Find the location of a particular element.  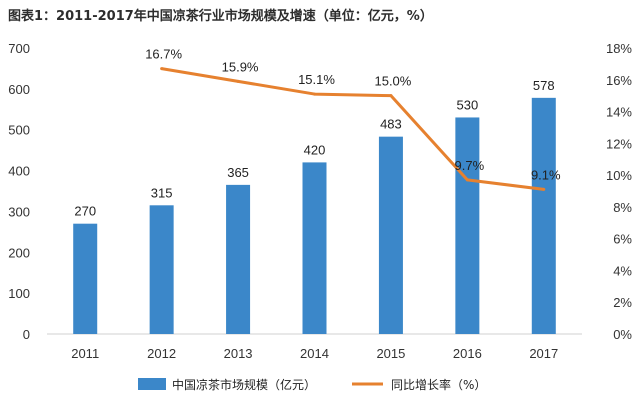

x-tick-label: 2011 is located at coordinates (85, 353).